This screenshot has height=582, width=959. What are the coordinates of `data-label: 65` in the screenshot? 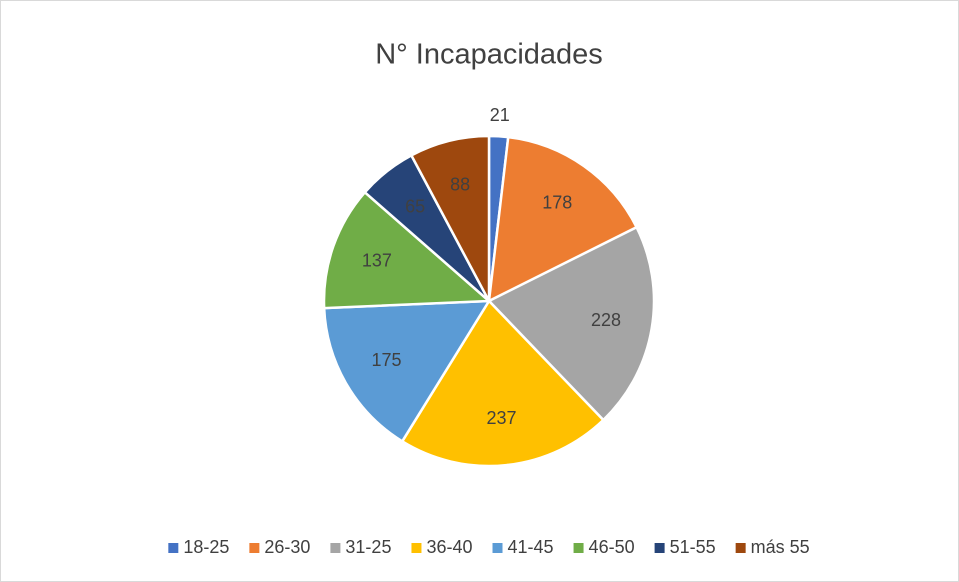 It's located at (415, 207).